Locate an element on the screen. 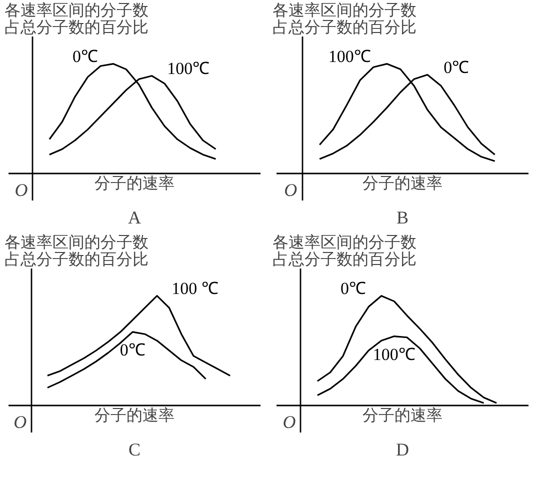 The height and width of the screenshot is (482, 553). text: C is located at coordinates (134, 450).